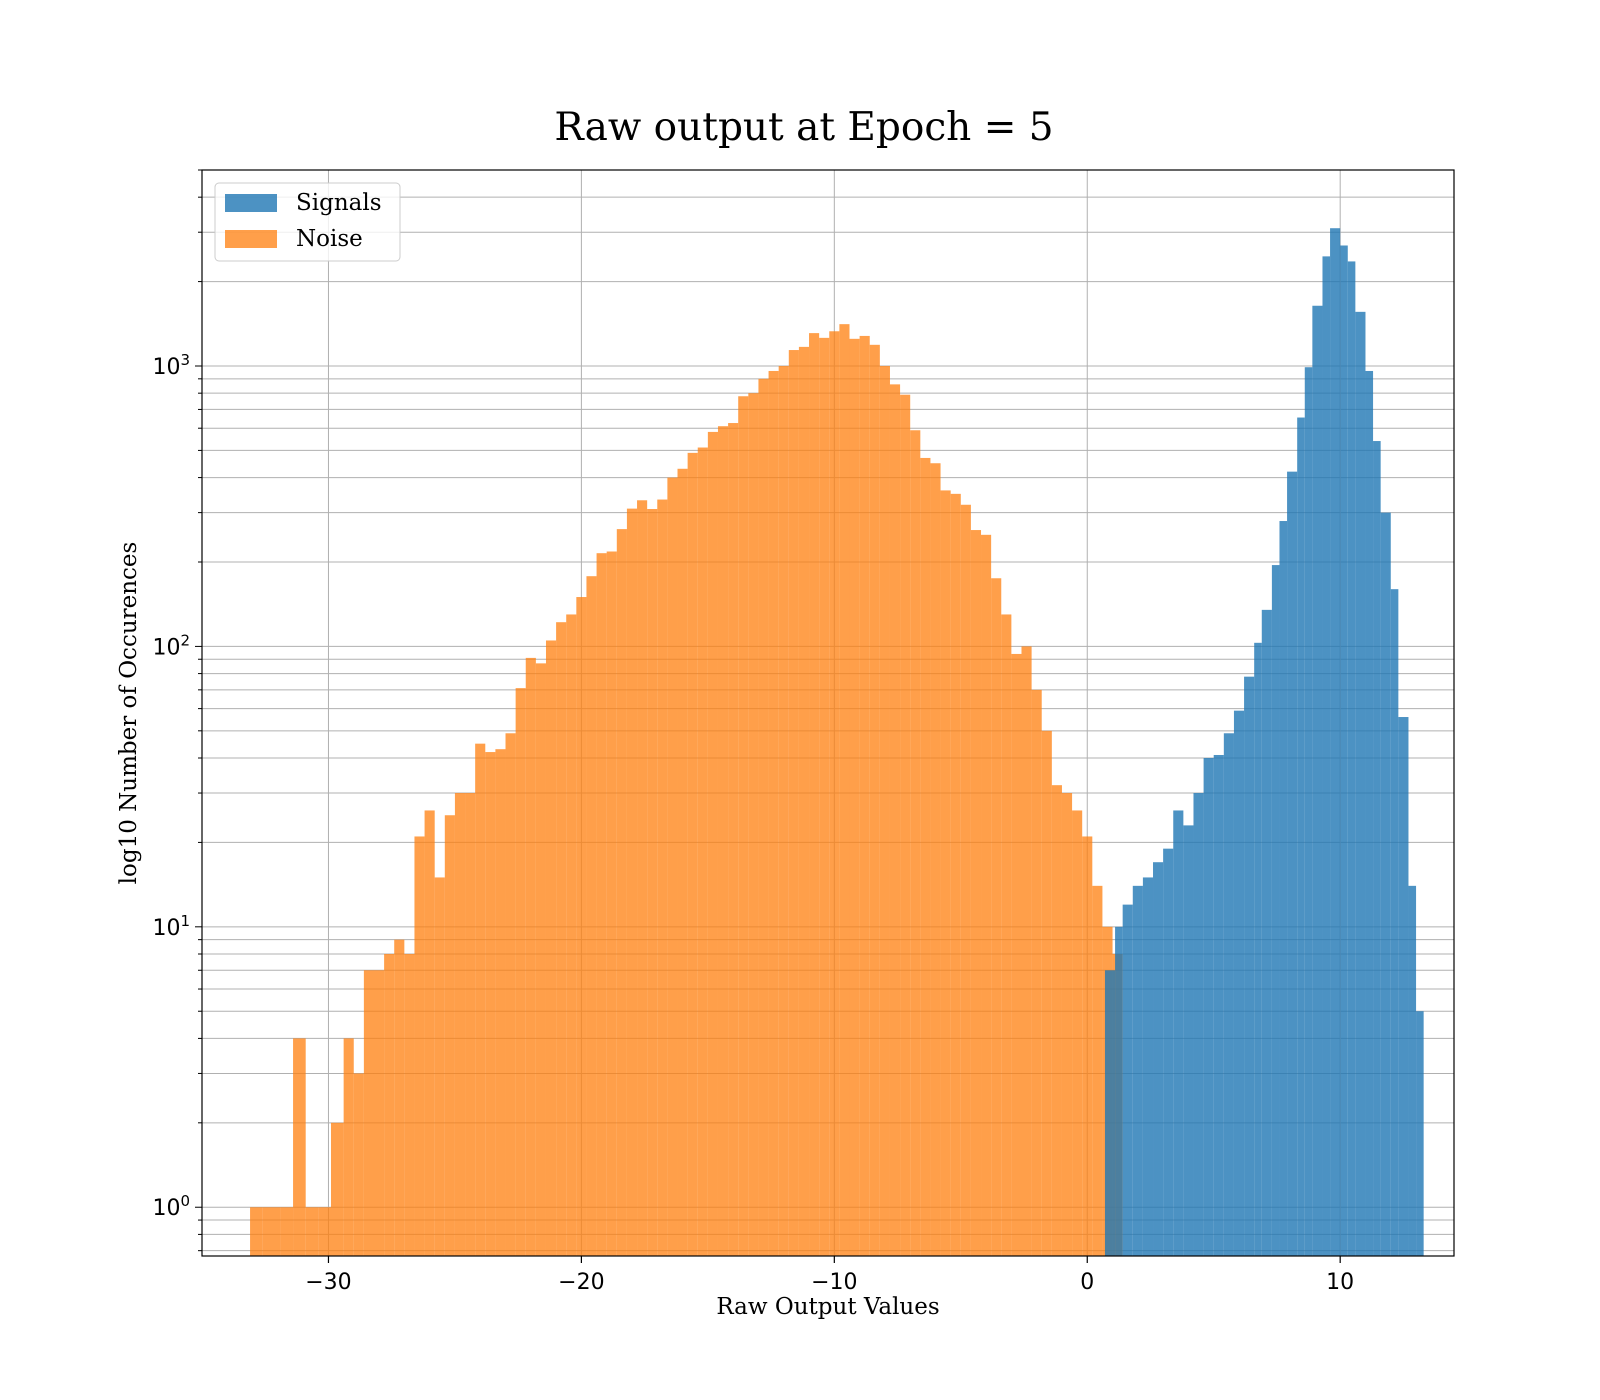 The width and height of the screenshot is (1600, 1400). What do you see at coordinates (1340, 1282) in the screenshot?
I see `x-tick-label: 10` at bounding box center [1340, 1282].